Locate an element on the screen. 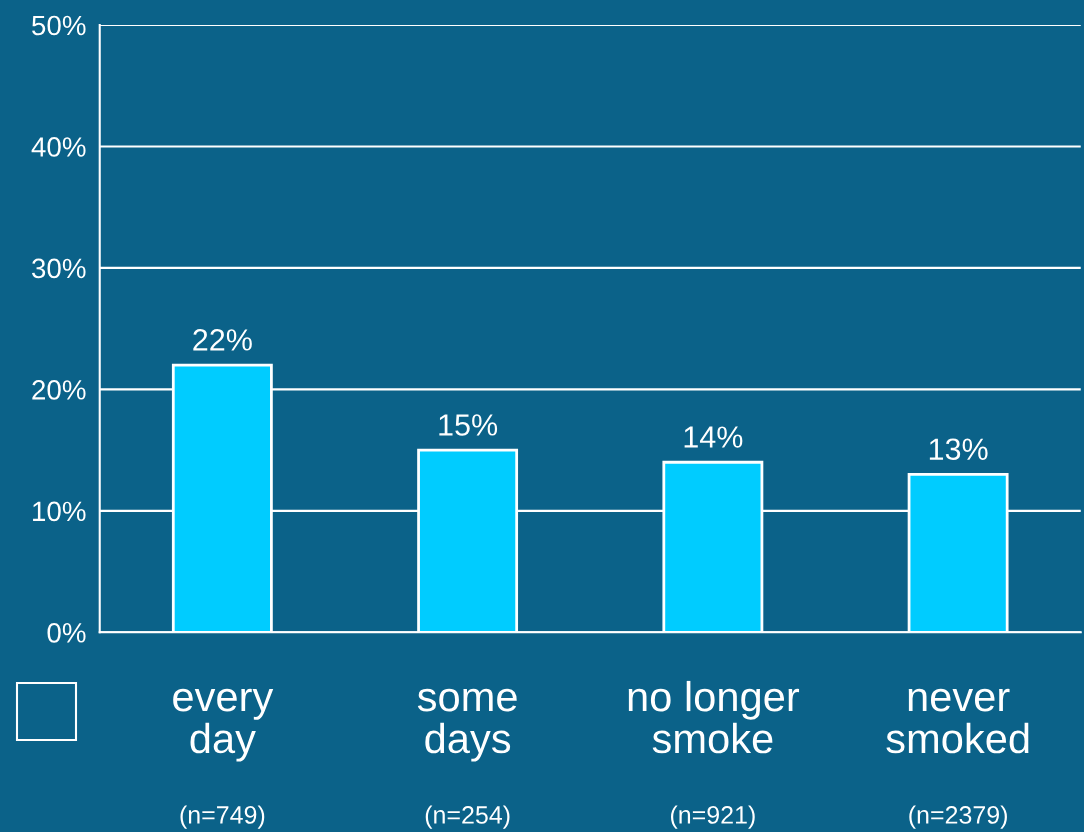  data-label: 13% is located at coordinates (958, 449).